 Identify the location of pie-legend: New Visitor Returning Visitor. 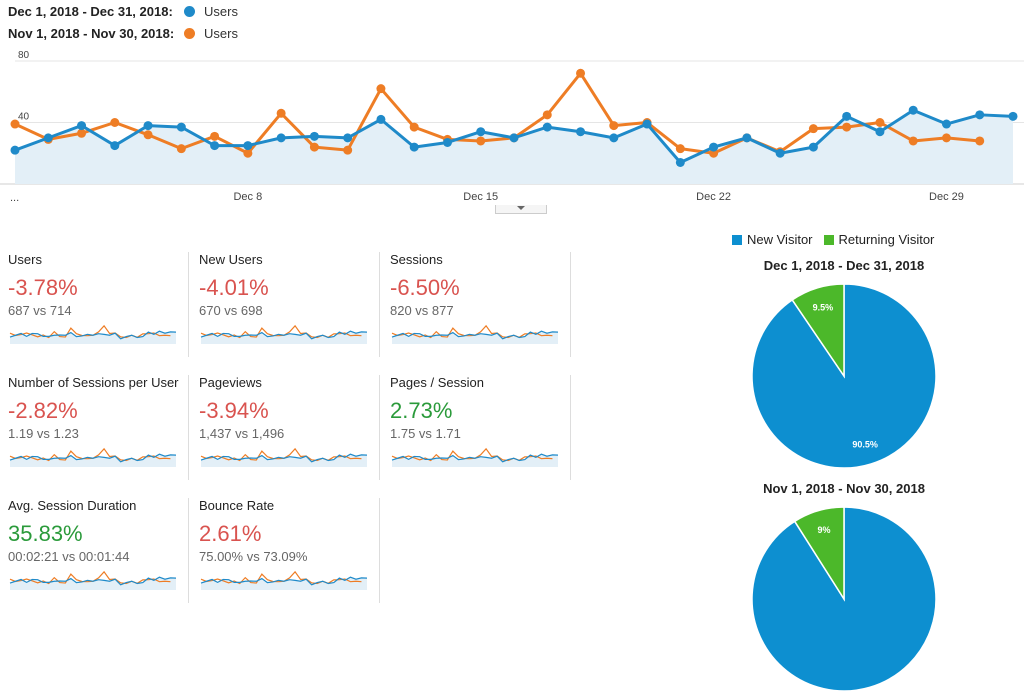
(833, 239).